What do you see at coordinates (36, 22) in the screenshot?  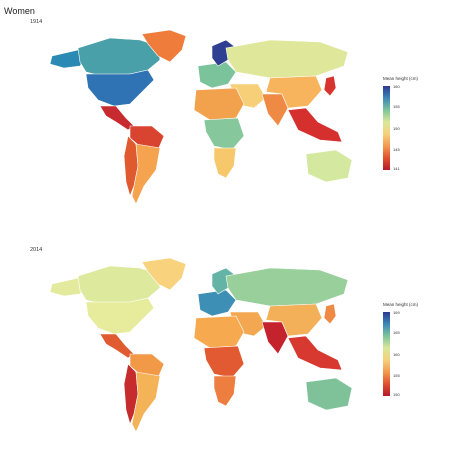 I see `panel-label-1914: 1914` at bounding box center [36, 22].